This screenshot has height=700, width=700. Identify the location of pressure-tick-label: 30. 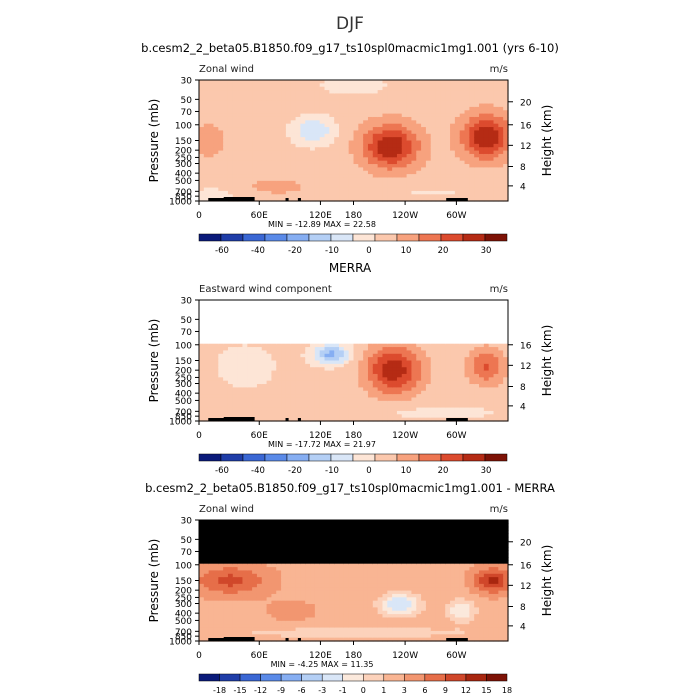
(187, 82).